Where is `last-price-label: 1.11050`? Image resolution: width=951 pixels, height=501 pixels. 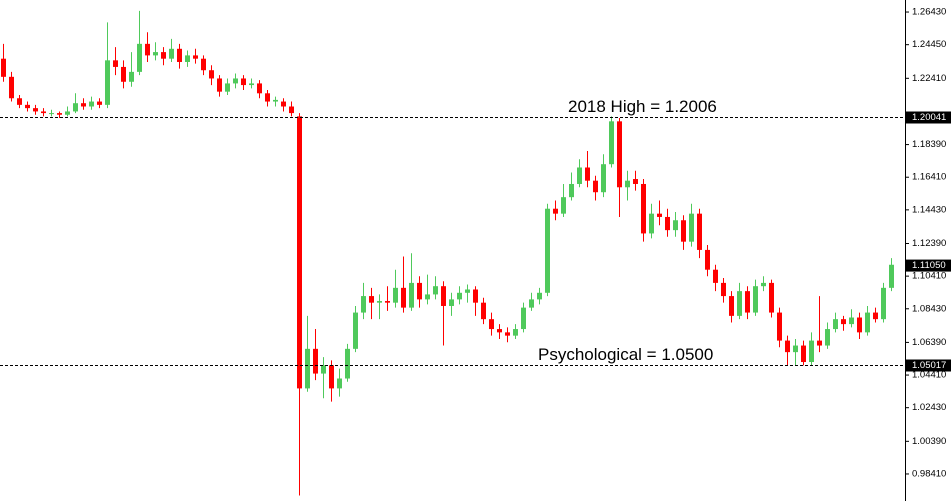 last-price-label: 1.11050 is located at coordinates (929, 265).